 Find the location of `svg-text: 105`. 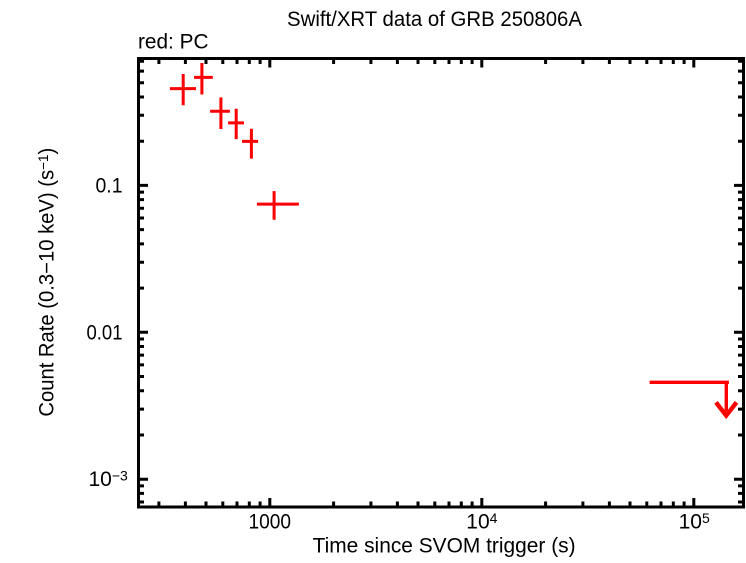

svg-text: 105 is located at coordinates (694, 521).